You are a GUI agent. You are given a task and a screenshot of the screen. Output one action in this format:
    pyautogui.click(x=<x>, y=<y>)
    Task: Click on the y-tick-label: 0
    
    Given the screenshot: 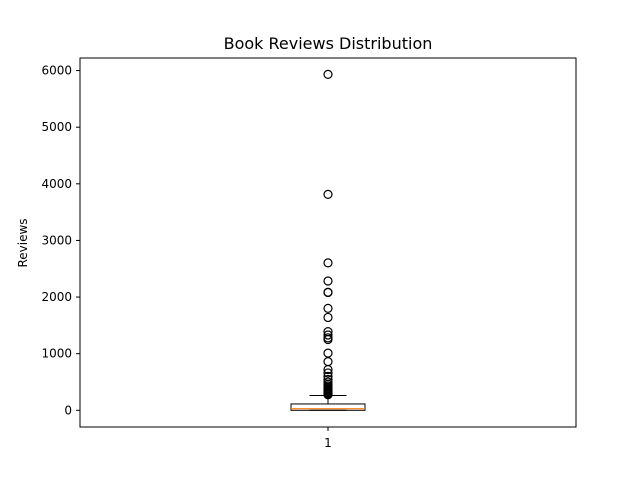 What is the action you would take?
    pyautogui.click(x=68, y=410)
    